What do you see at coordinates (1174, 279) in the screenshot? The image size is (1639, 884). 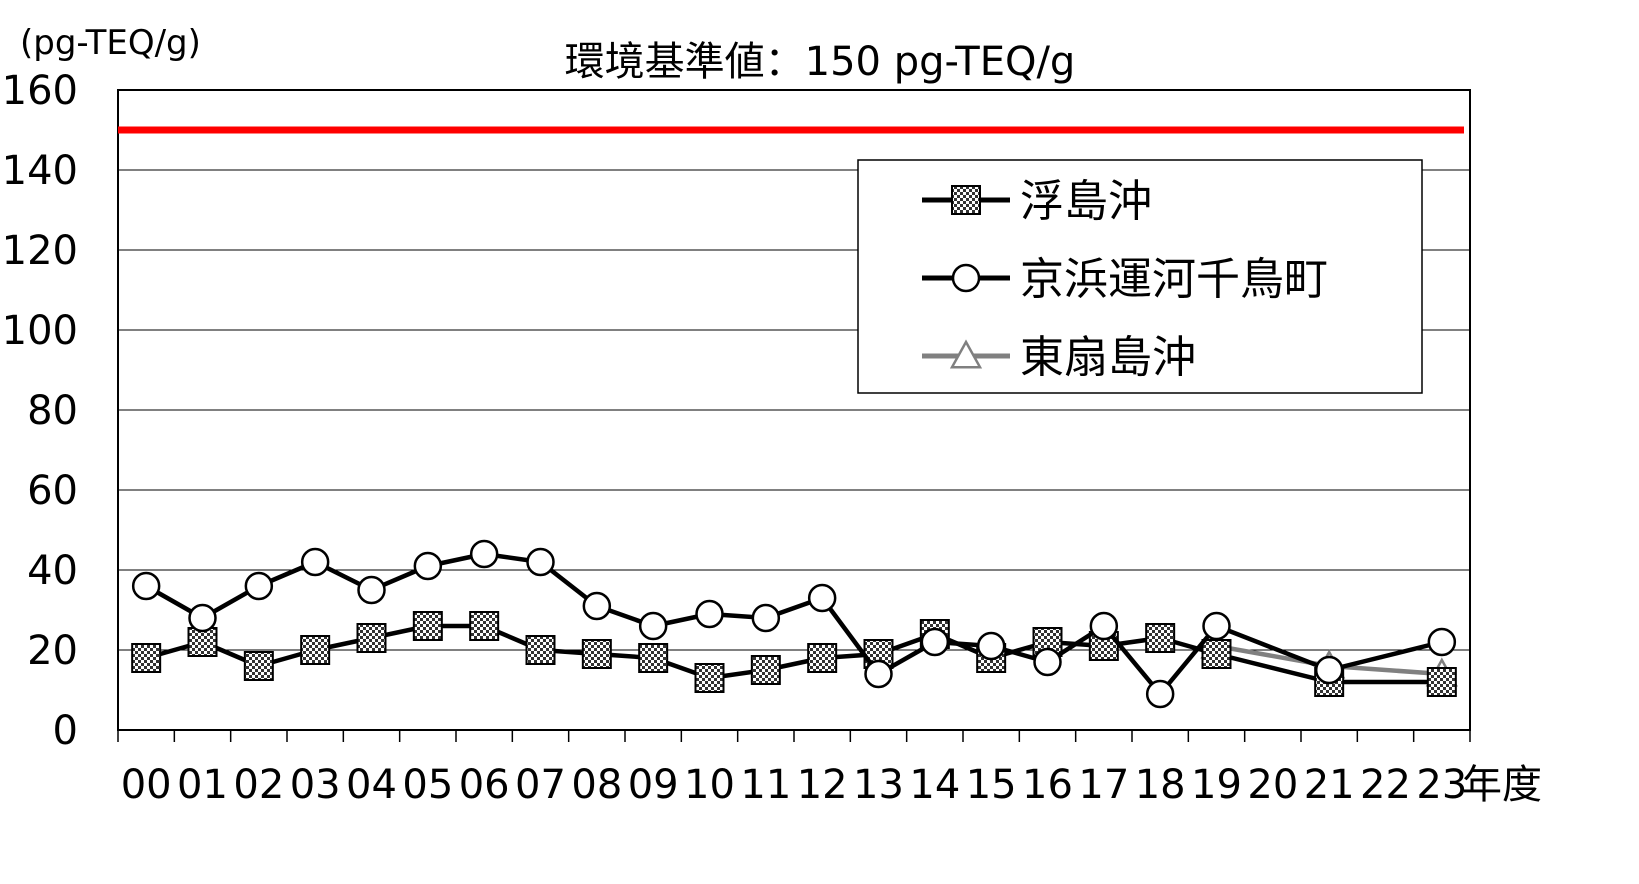 I see `legend-label: 京浜運河千鳥町` at bounding box center [1174, 279].